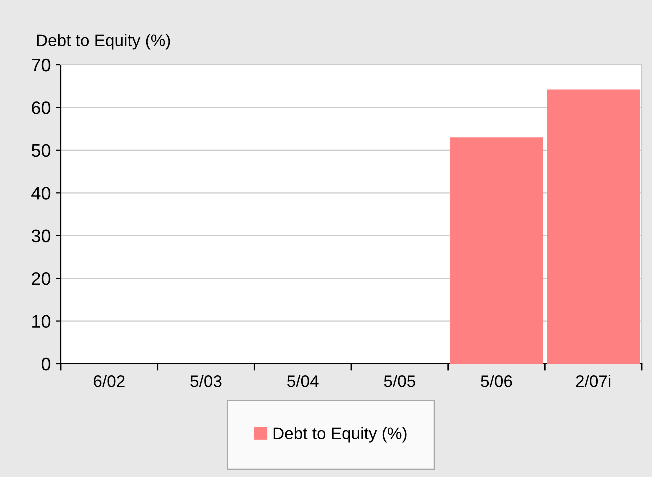  What do you see at coordinates (41, 65) in the screenshot?
I see `y-tick-label: 70` at bounding box center [41, 65].